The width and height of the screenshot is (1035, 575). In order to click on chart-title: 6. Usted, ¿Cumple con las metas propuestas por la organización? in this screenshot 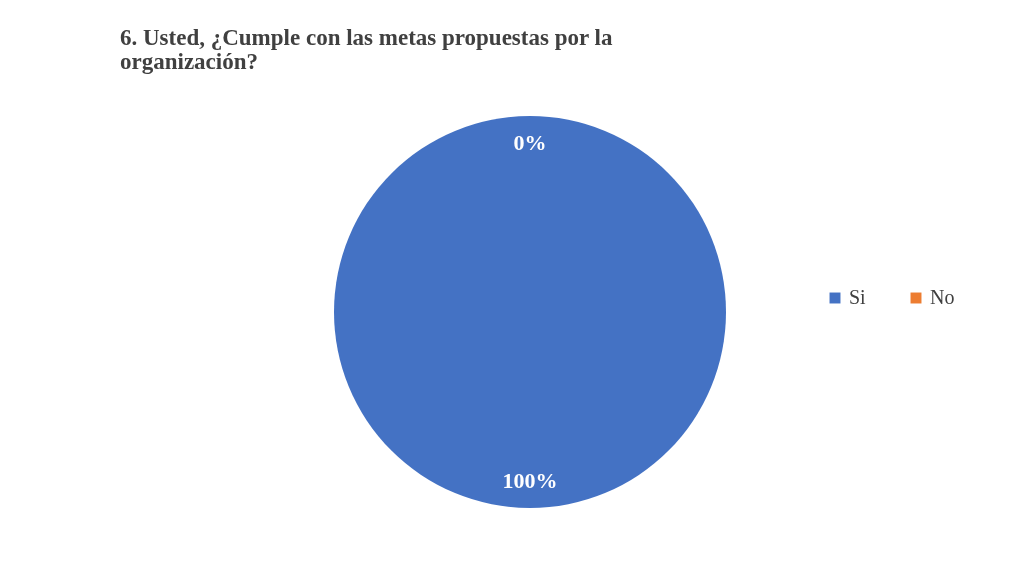, I will do `click(366, 49)`.